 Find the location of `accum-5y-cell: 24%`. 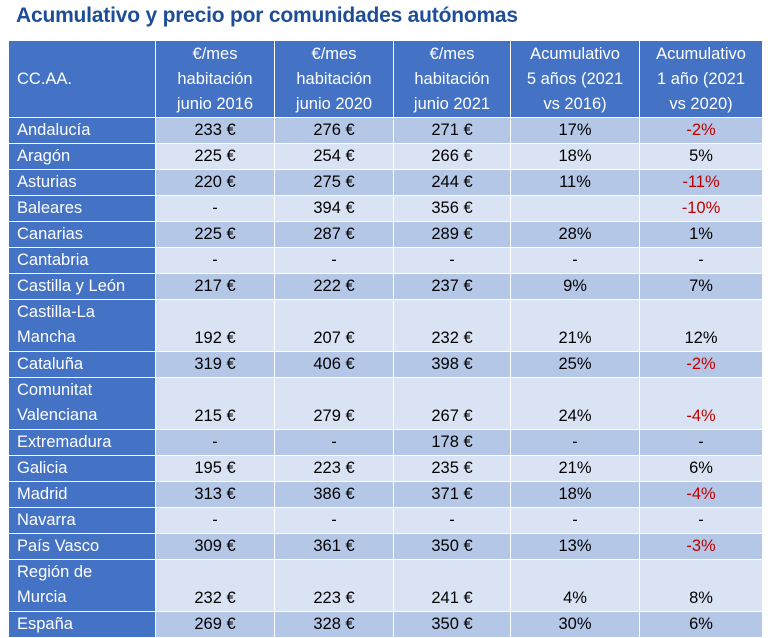

accum-5y-cell: 24% is located at coordinates (575, 403).